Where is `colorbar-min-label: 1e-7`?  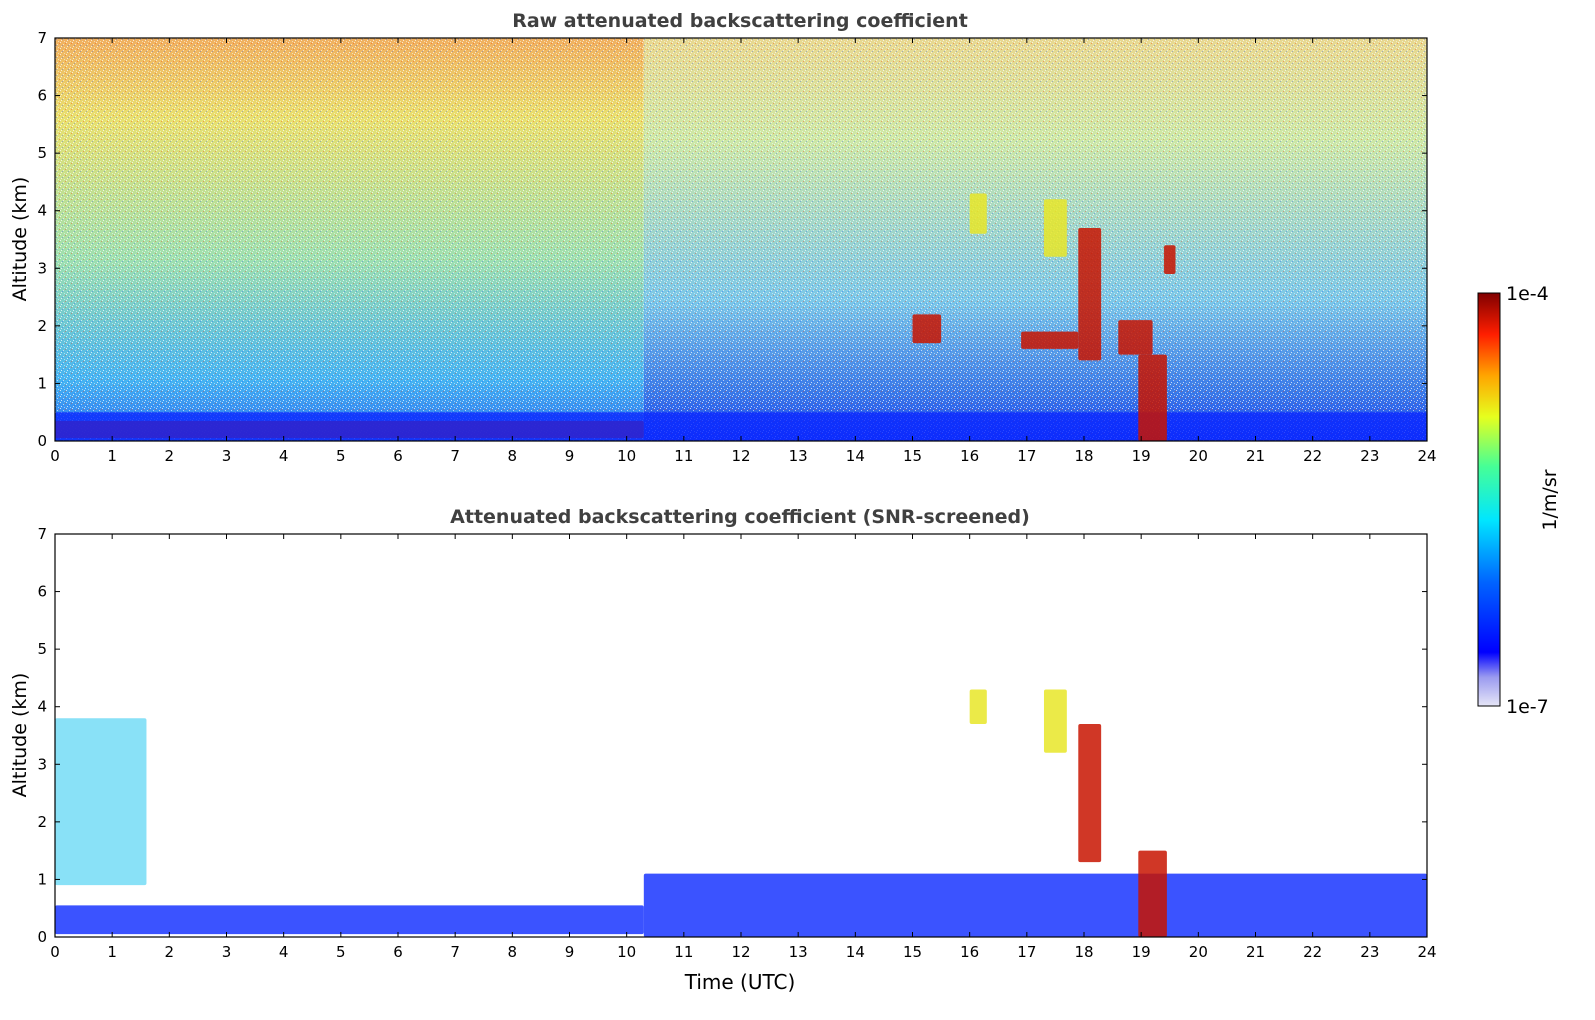
colorbar-min-label: 1e-7 is located at coordinates (1527, 707).